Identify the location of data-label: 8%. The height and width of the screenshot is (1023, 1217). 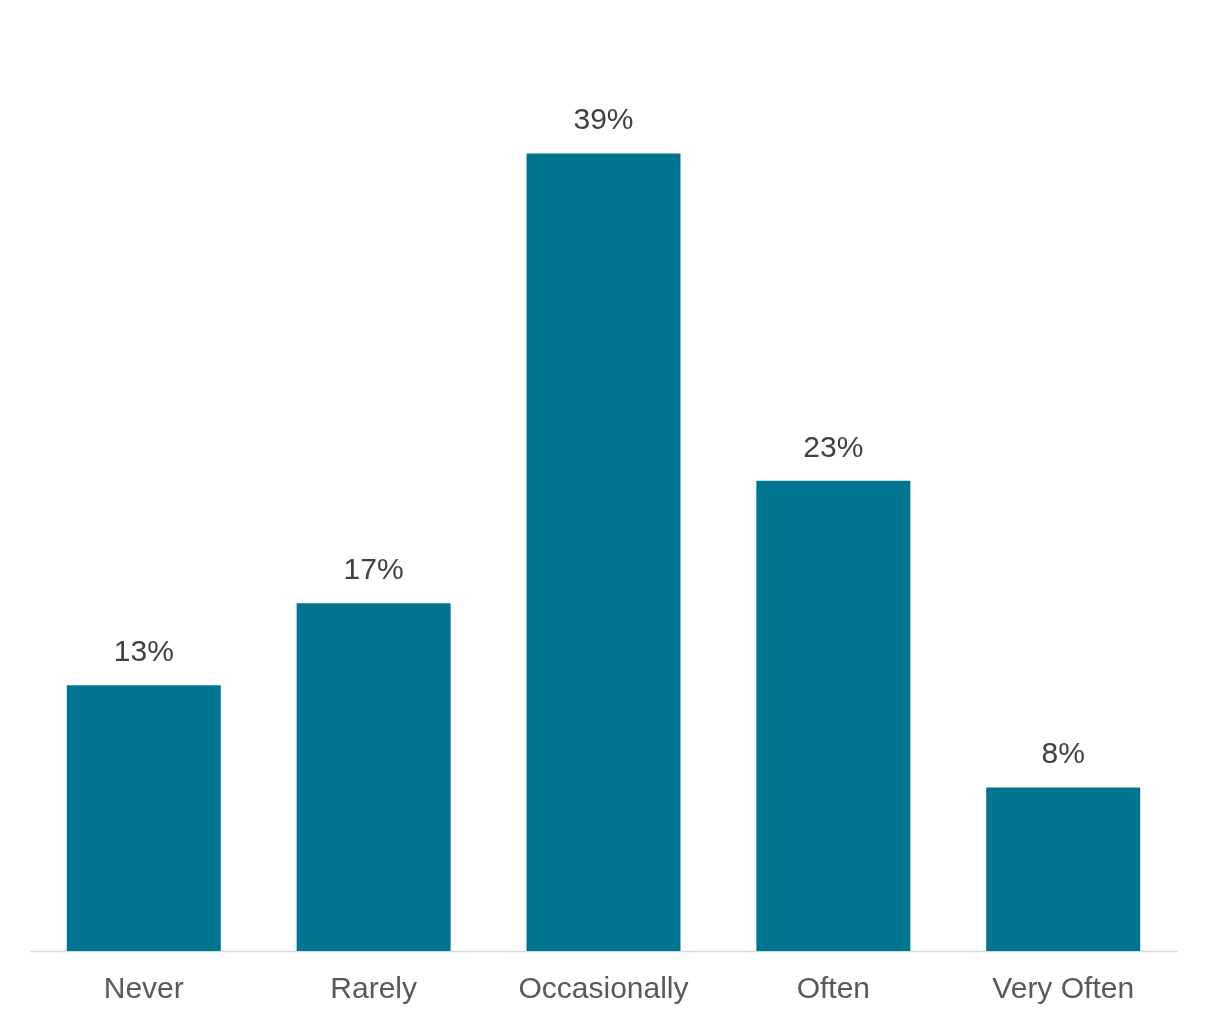
(1063, 753).